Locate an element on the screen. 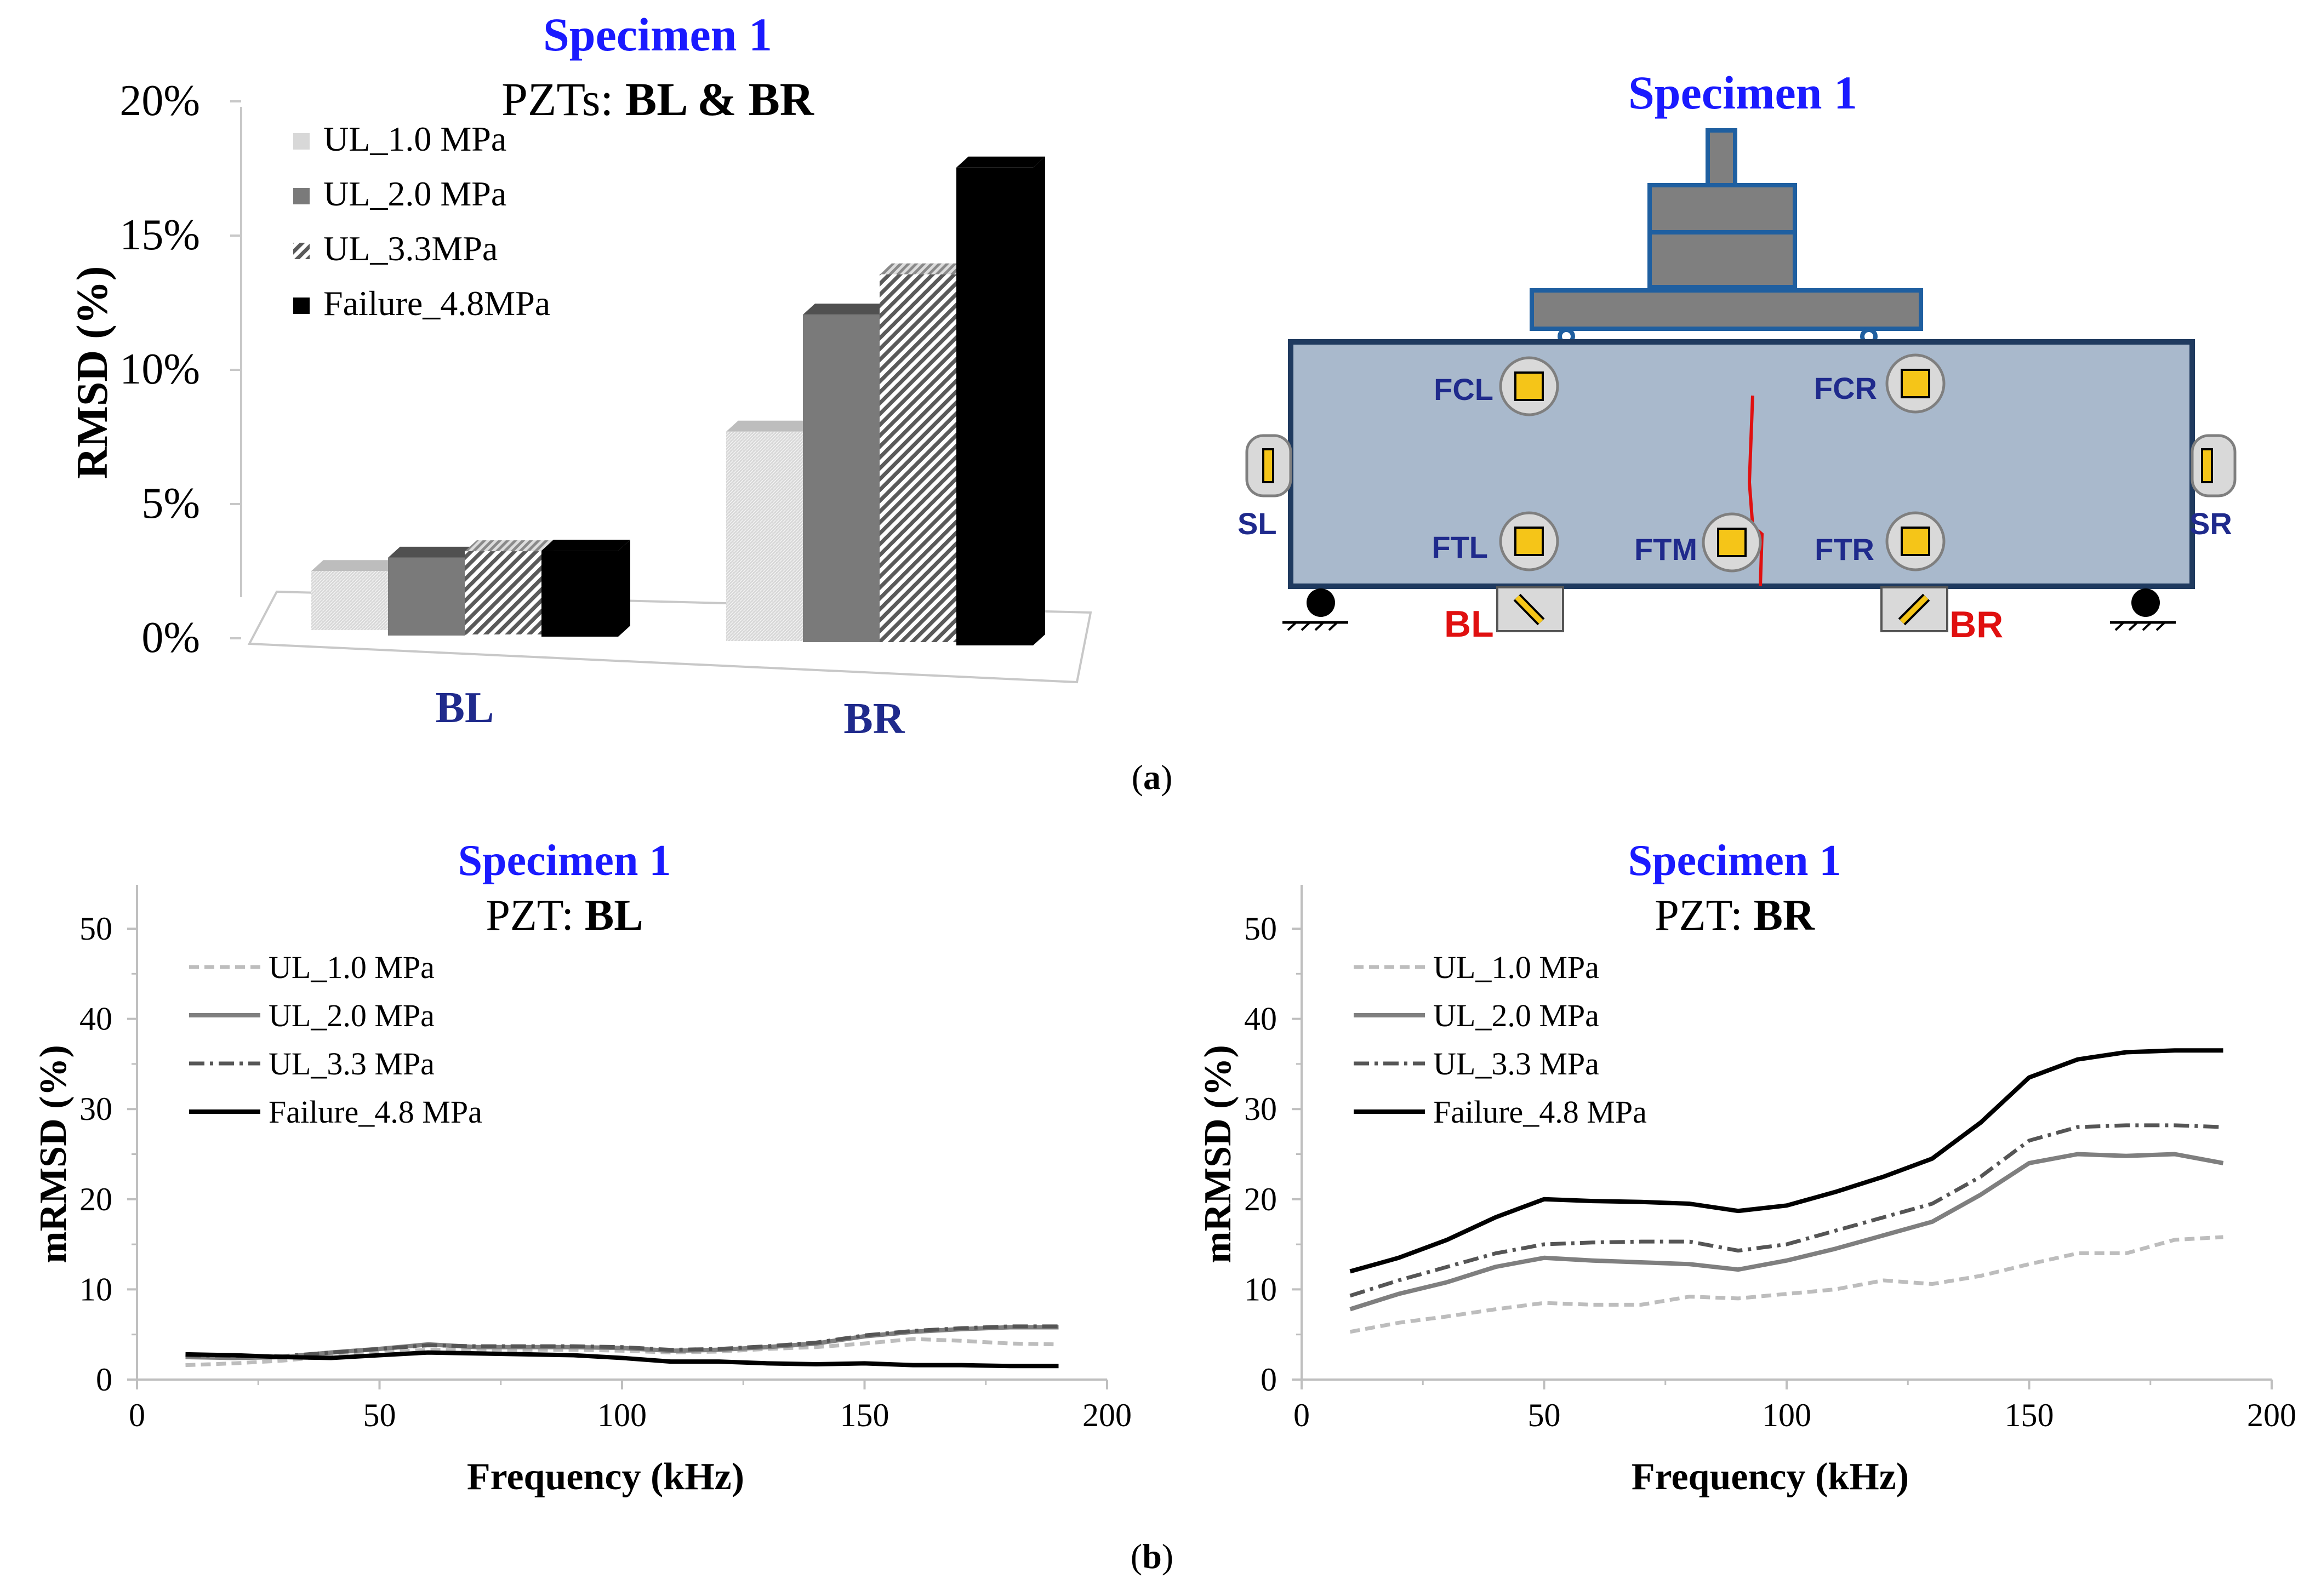 The image size is (2304, 1596). sensor-label-FCR: FCR is located at coordinates (1845, 388).